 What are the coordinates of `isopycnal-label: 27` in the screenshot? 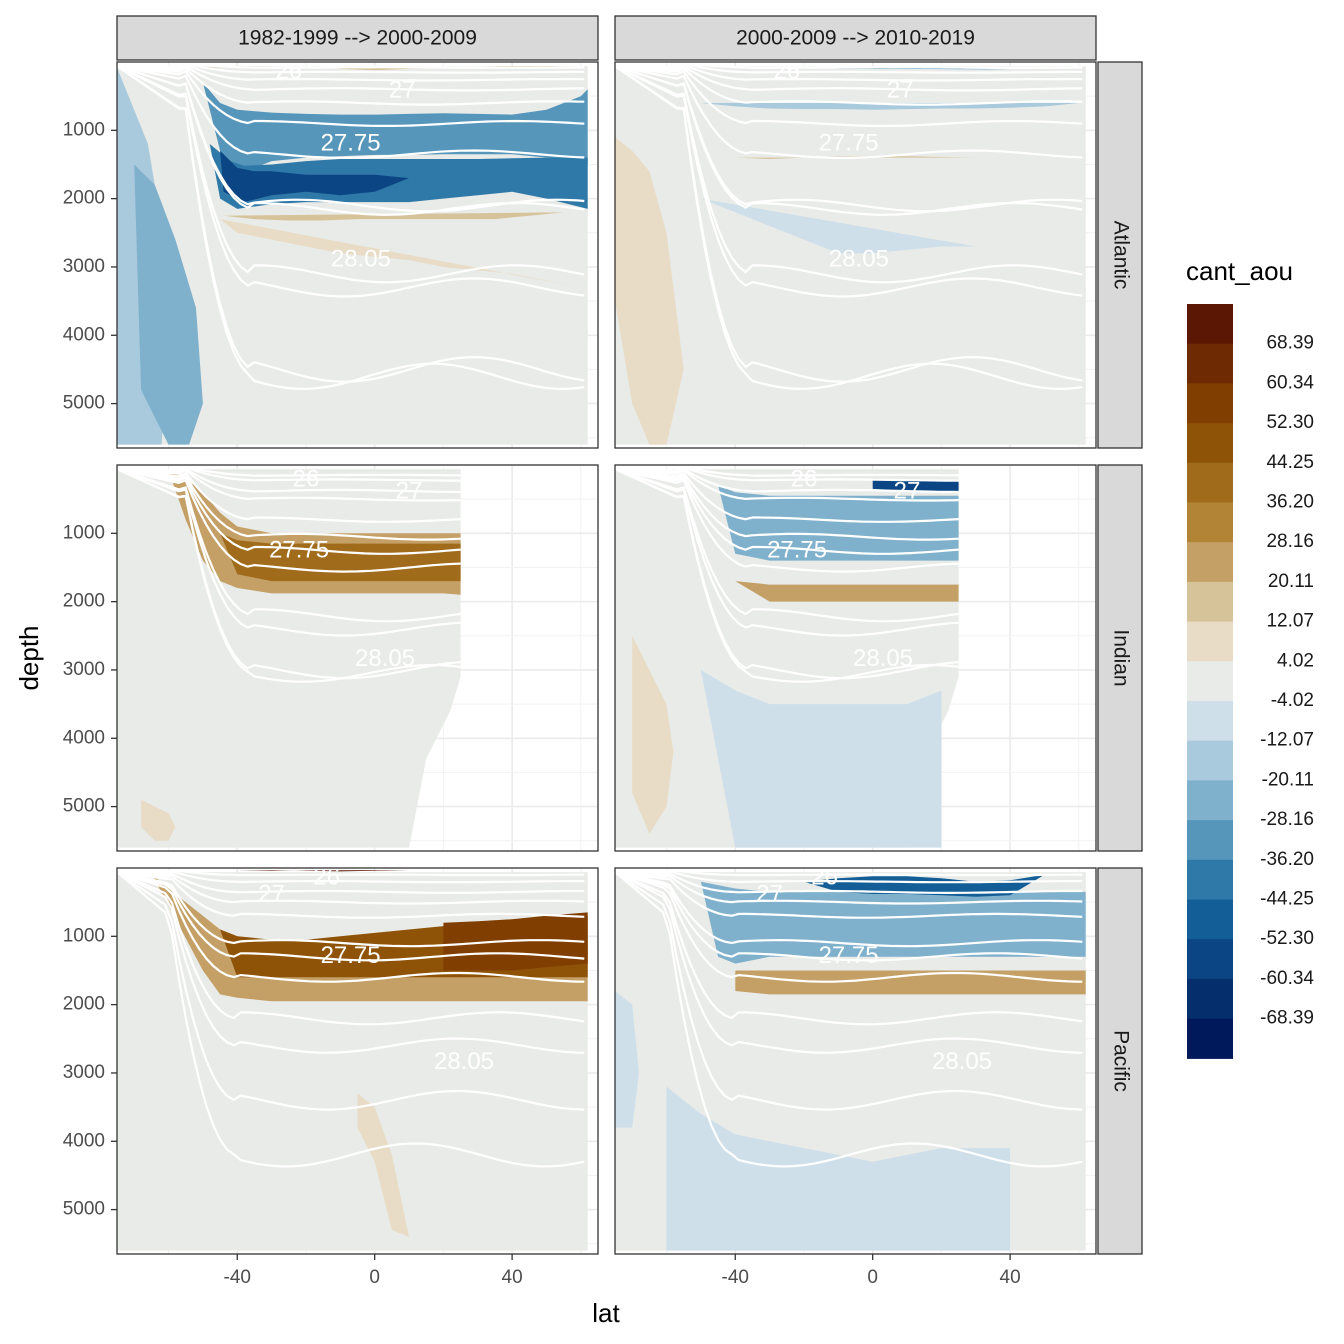 It's located at (409, 491).